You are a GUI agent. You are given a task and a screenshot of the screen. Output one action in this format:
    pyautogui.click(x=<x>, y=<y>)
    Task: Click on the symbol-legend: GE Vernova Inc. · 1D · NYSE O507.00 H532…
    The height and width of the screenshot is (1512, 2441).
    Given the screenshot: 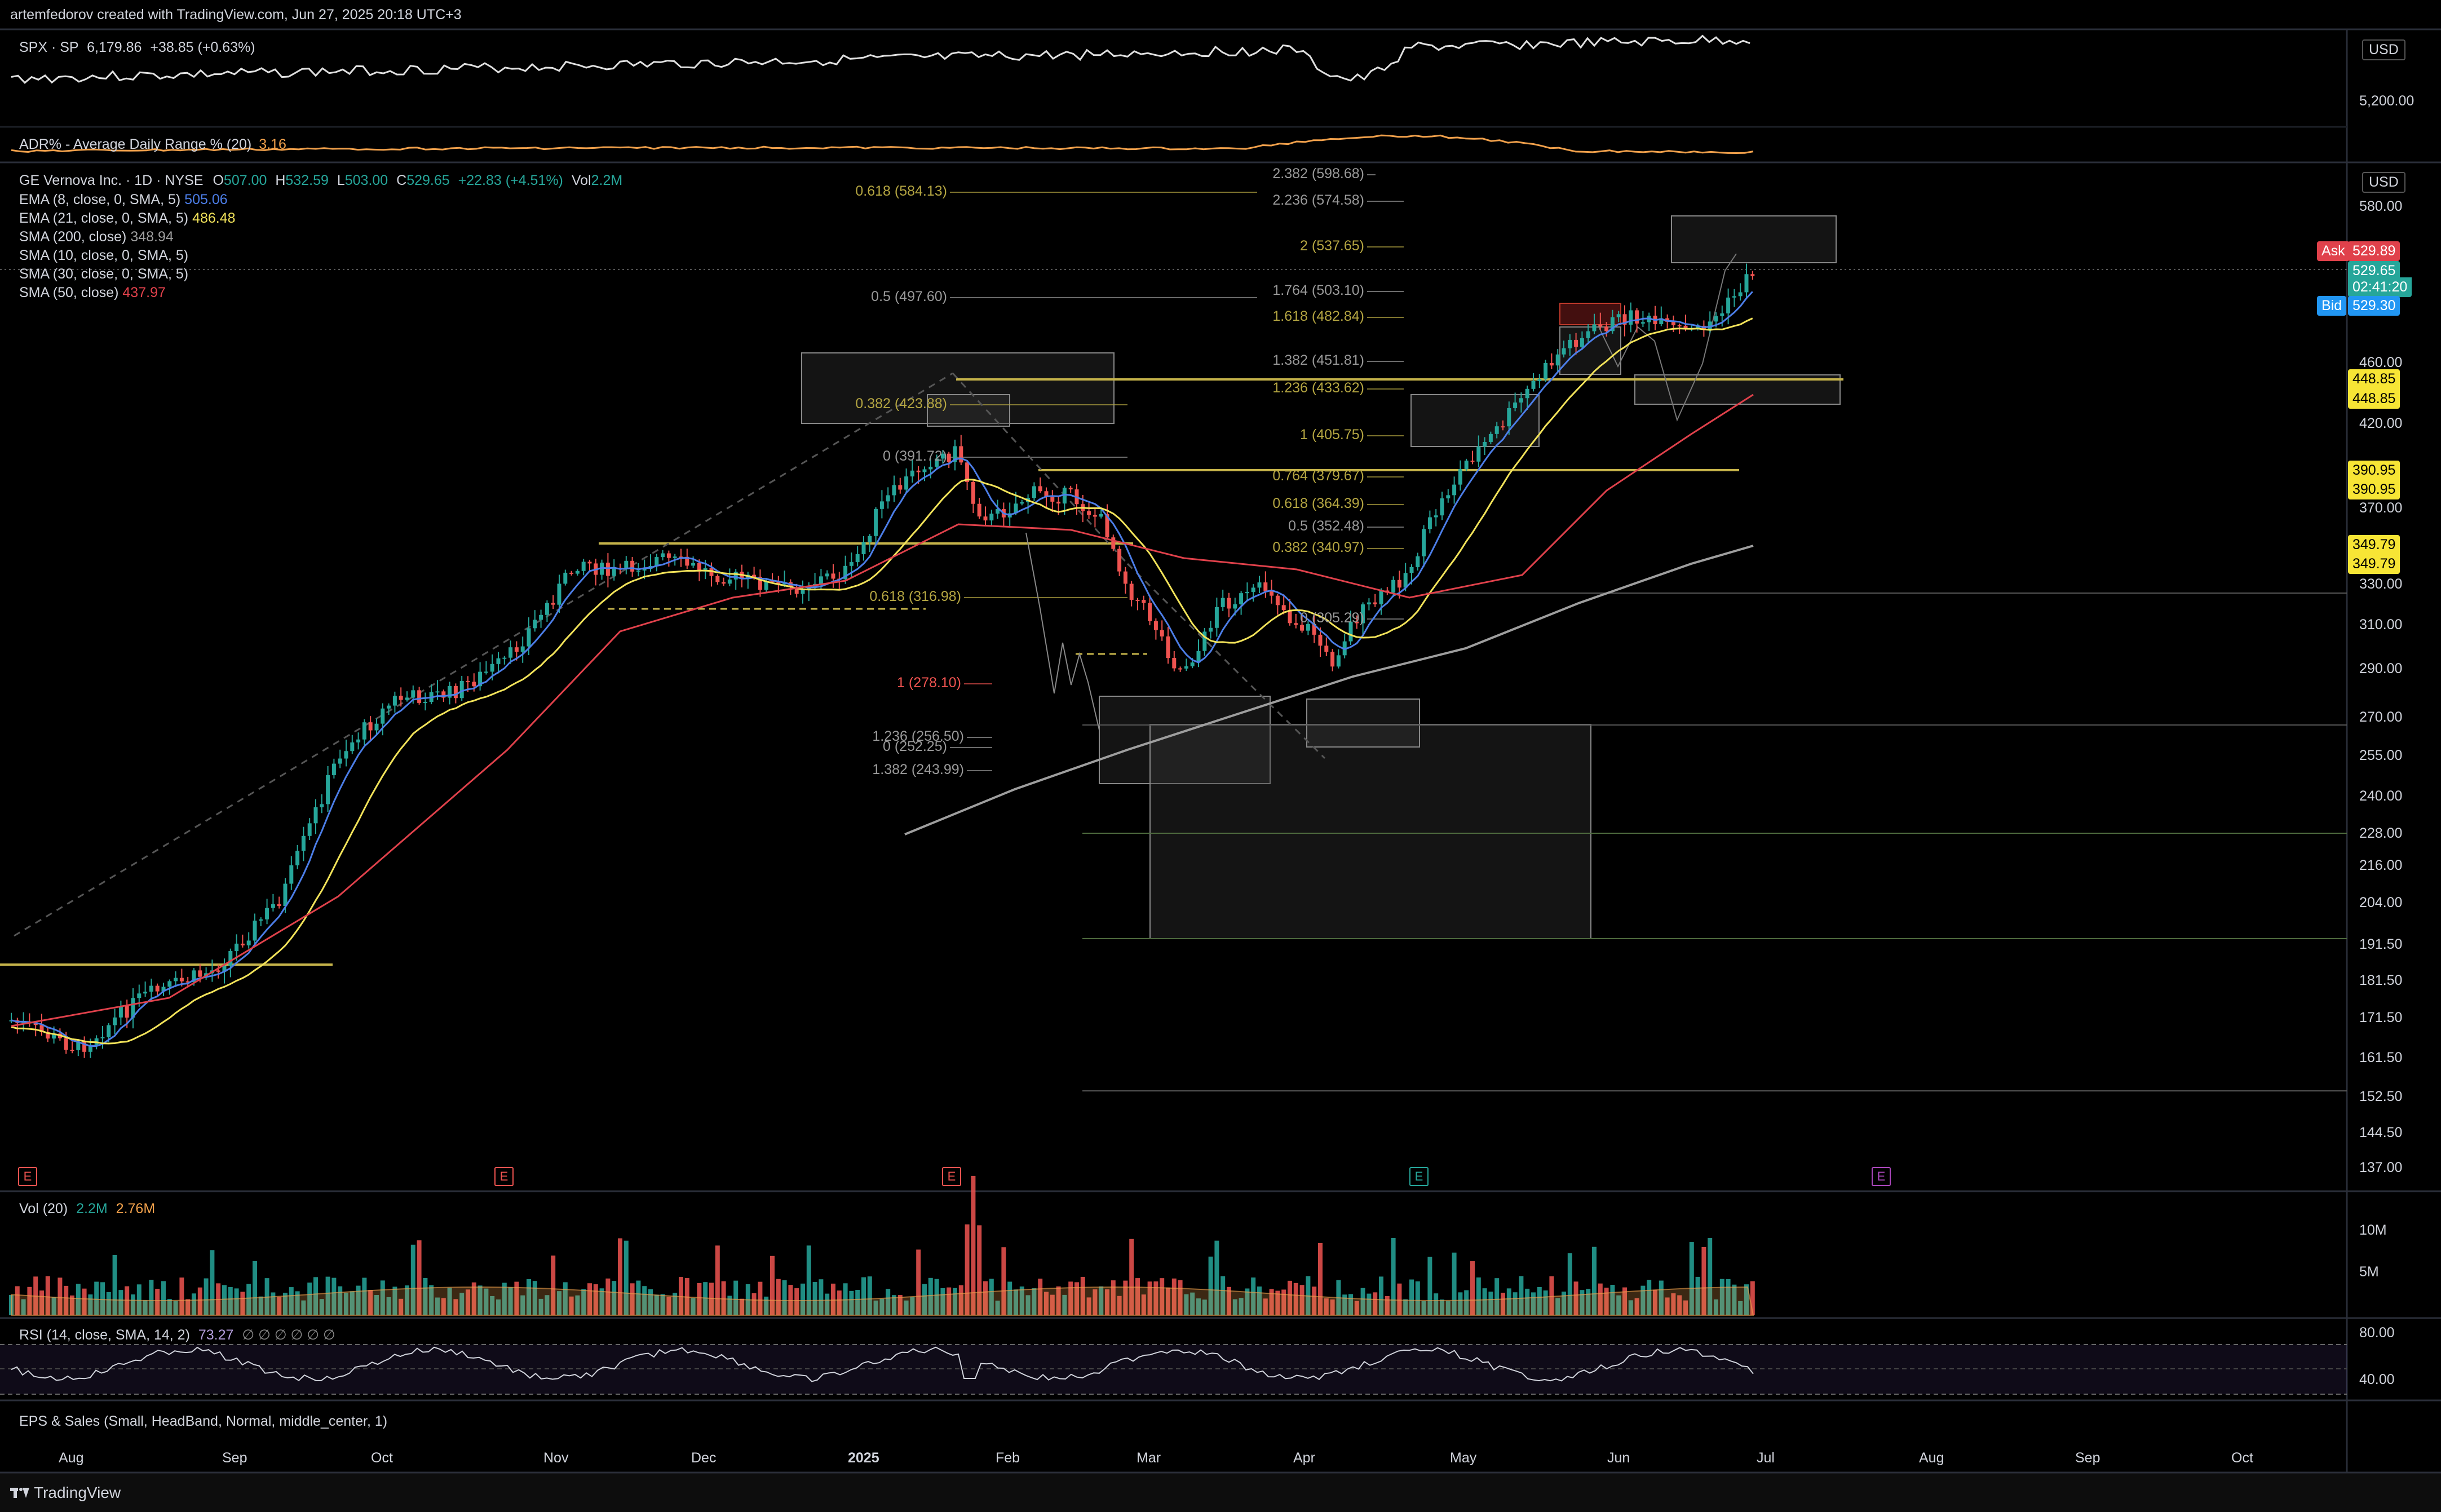 What is the action you would take?
    pyautogui.click(x=320, y=180)
    